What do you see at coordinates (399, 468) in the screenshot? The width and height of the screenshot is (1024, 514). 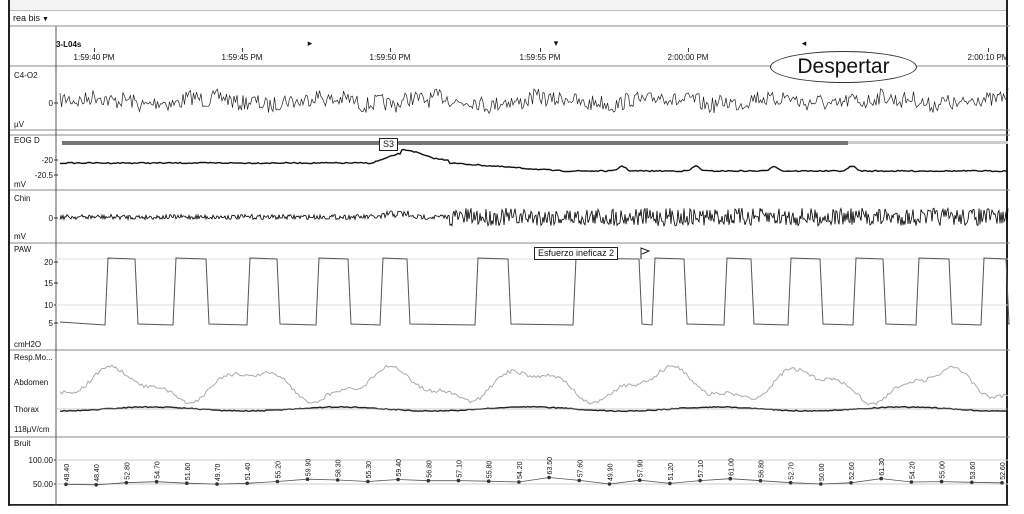 I see `bruit-data-label: 59.40` at bounding box center [399, 468].